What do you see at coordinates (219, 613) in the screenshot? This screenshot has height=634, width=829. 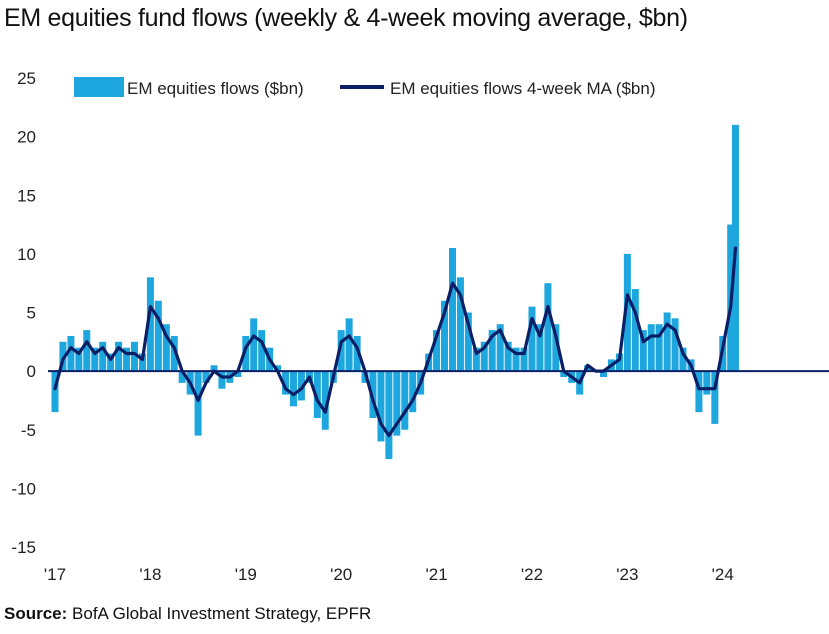 I see `source-text: BofA Global Investment Strategy, EPFR` at bounding box center [219, 613].